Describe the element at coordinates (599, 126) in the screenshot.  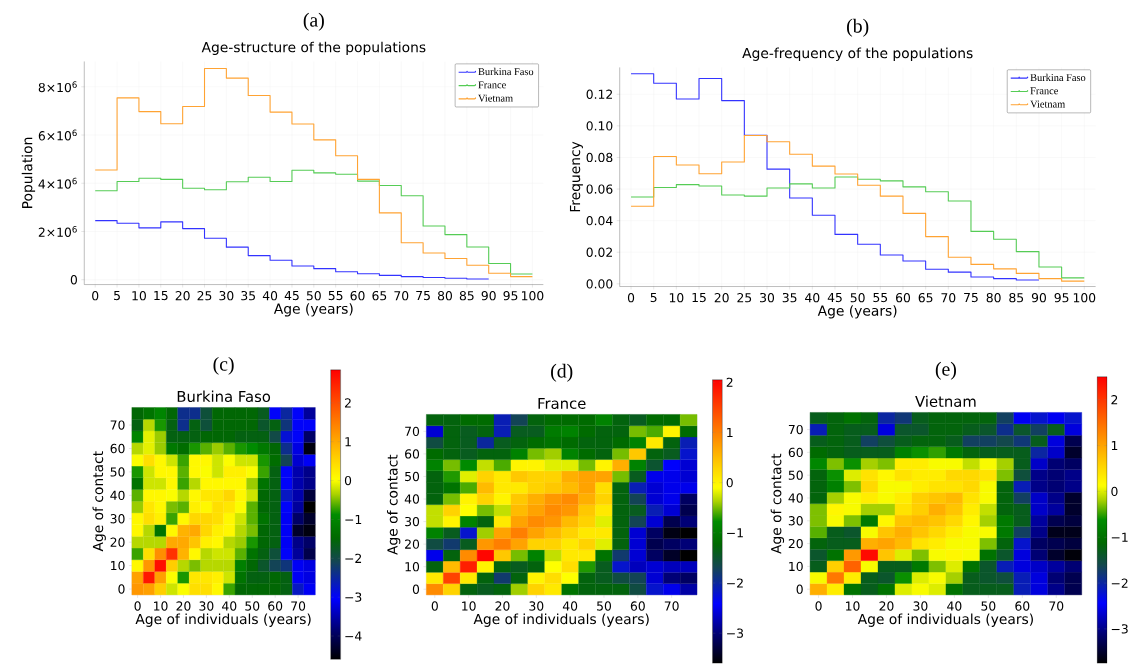
I see `y-tick-label: 0.10` at that location.